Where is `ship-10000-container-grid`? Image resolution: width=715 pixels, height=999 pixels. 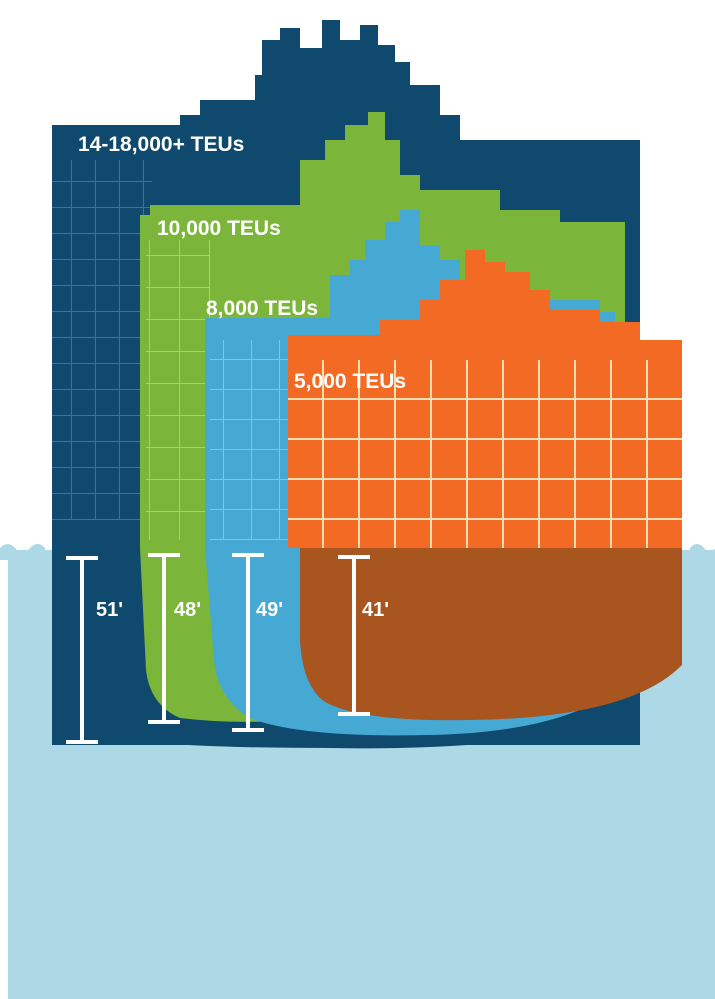
ship-10000-container-grid is located at coordinates (178, 390).